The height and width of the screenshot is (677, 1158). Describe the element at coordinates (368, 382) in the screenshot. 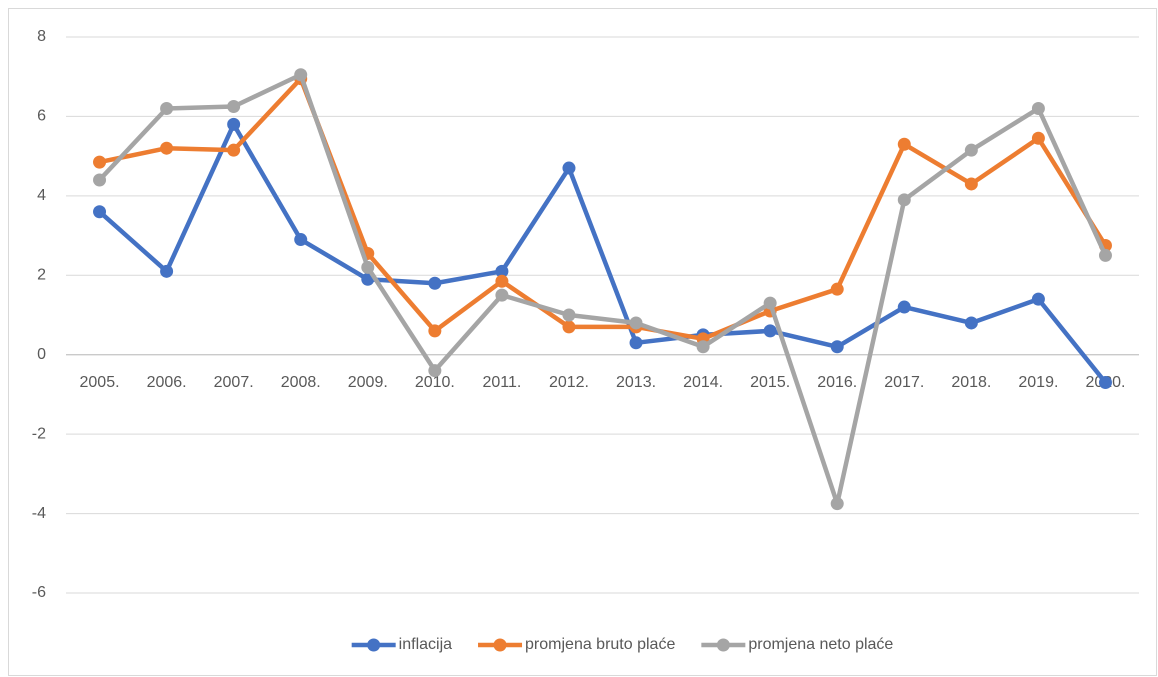

I see `x-tick-label: 2009.` at that location.